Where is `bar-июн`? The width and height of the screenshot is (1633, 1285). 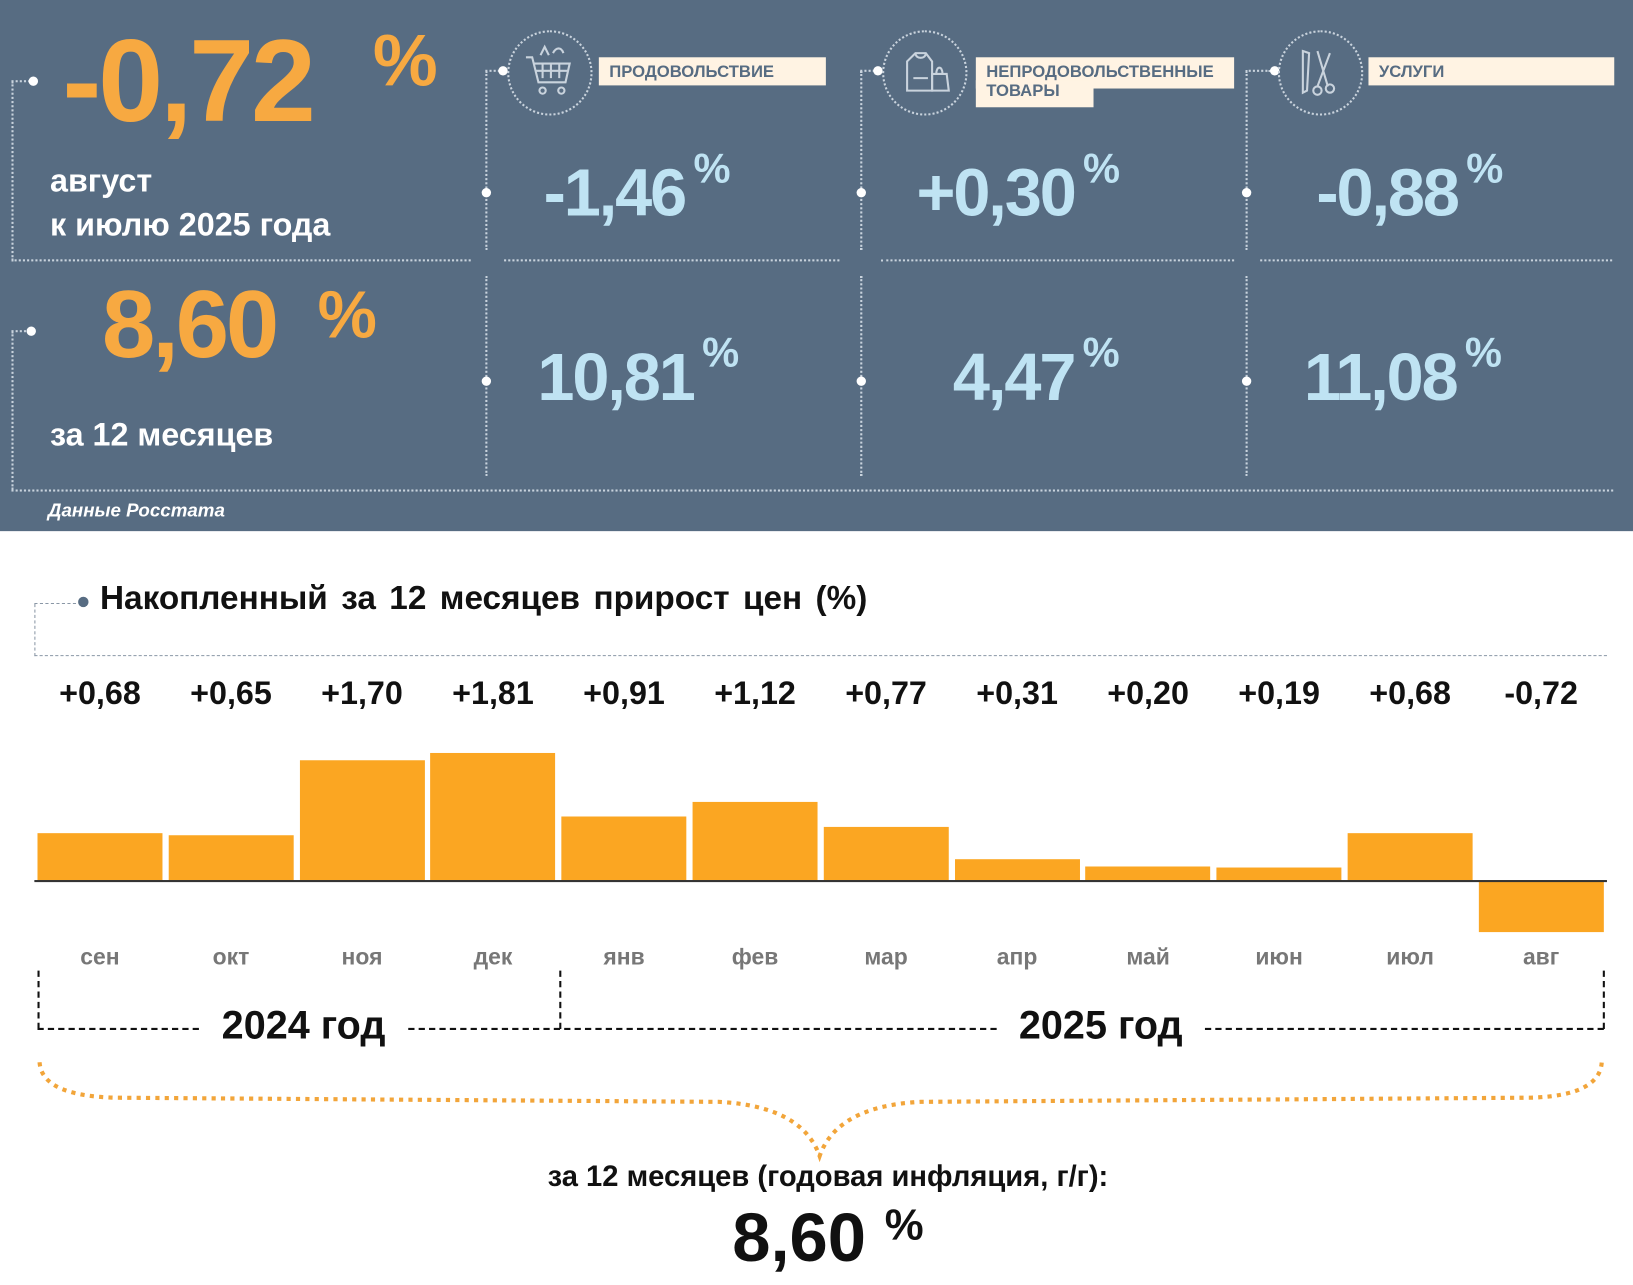
bar-июн is located at coordinates (1279, 874).